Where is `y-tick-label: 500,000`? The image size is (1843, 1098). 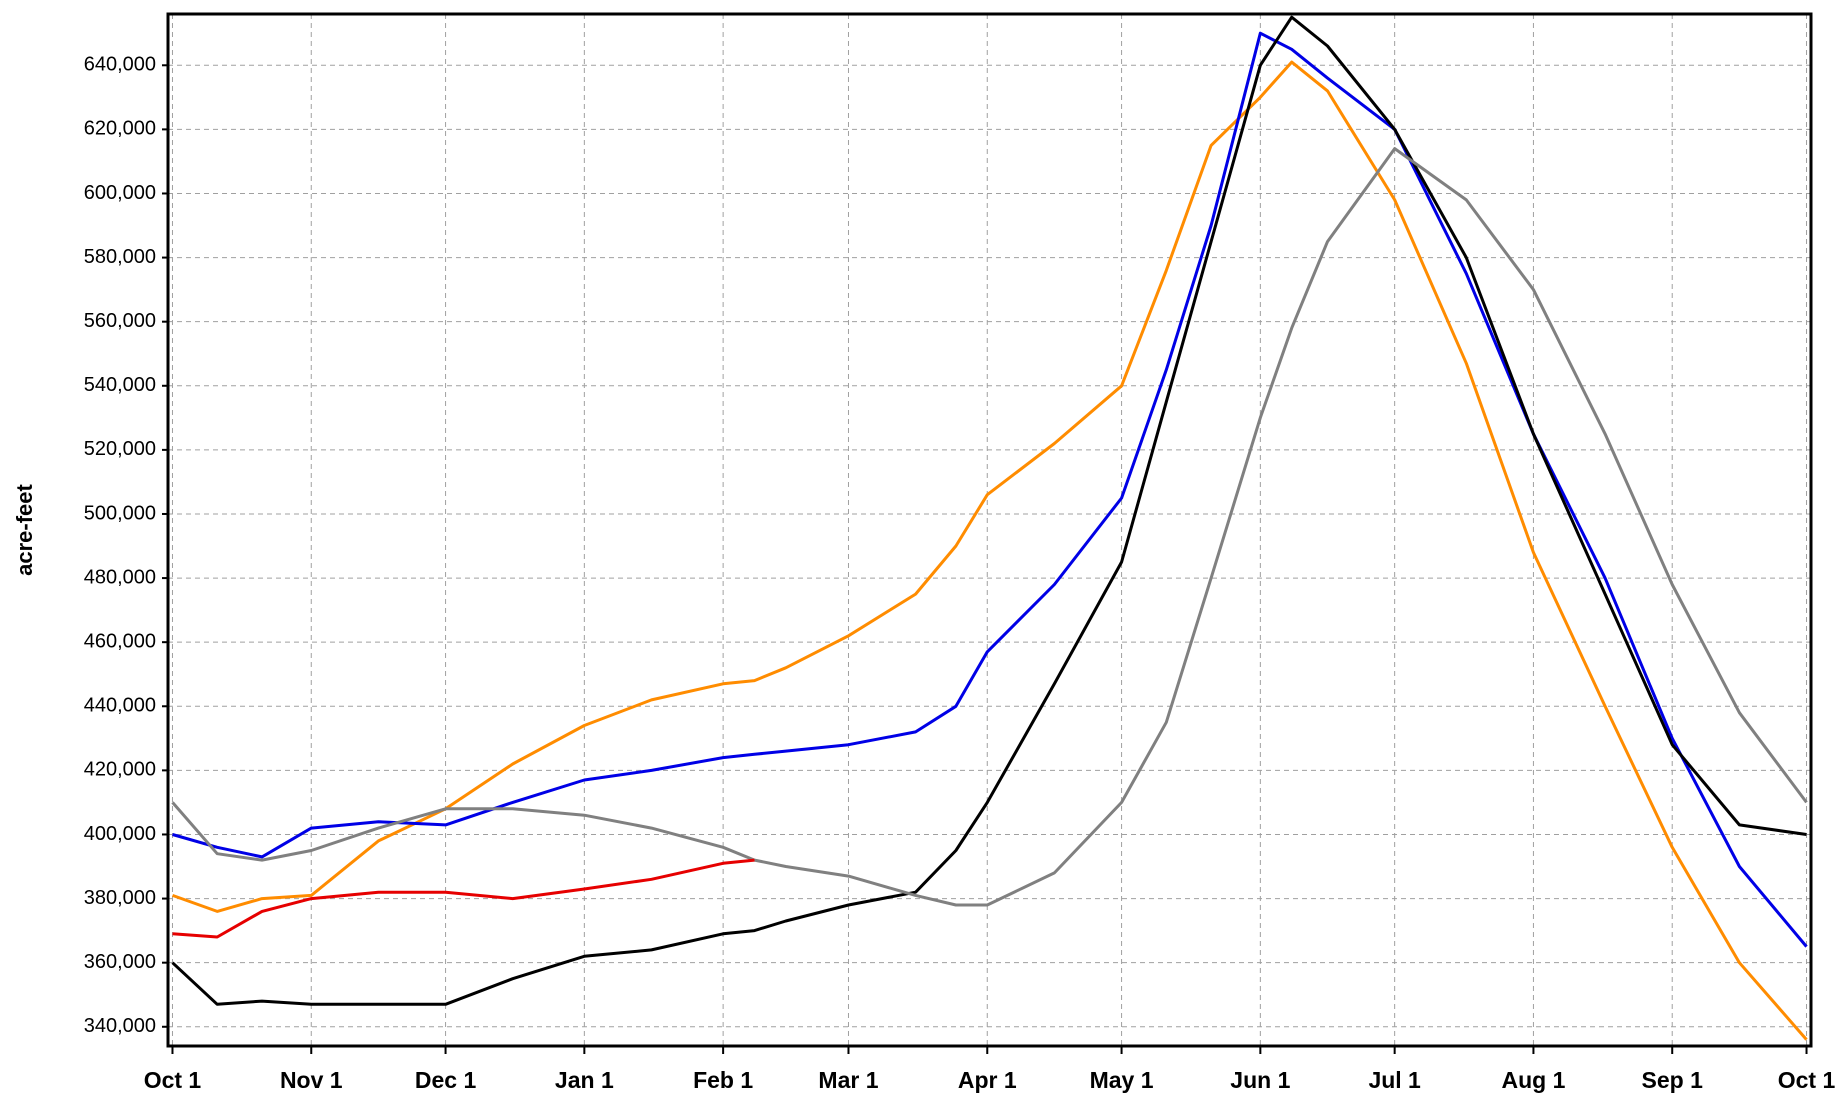 y-tick-label: 500,000 is located at coordinates (120, 513).